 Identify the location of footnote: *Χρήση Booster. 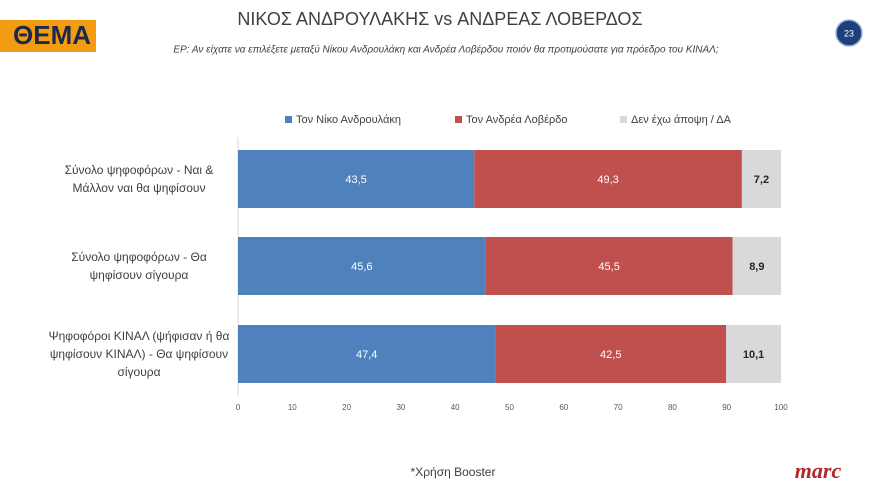
(453, 472).